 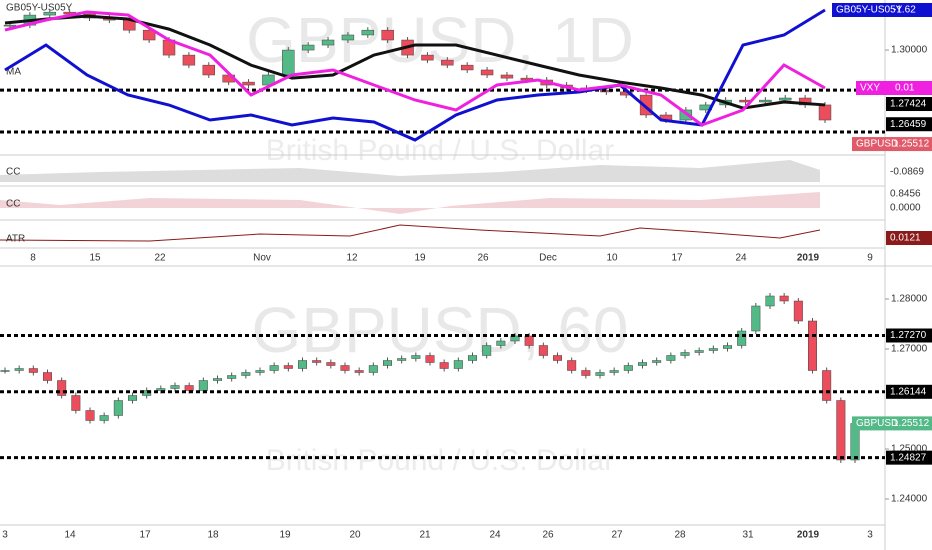 What do you see at coordinates (617, 535) in the screenshot?
I see `x-tick-label: 27` at bounding box center [617, 535].